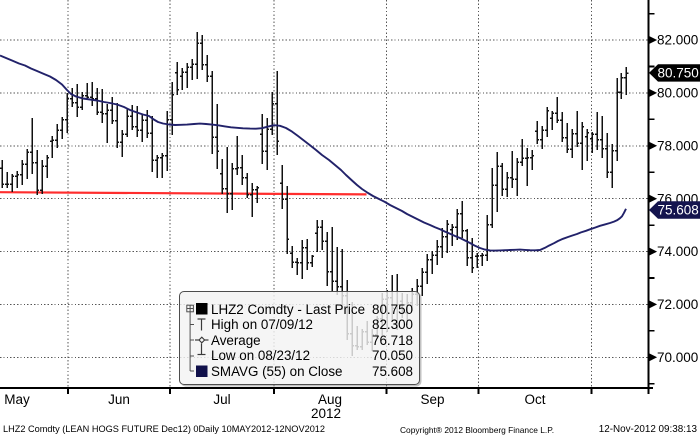 The height and width of the screenshot is (442, 700). What do you see at coordinates (677, 145) in the screenshot?
I see `svg-text: 78.000` at bounding box center [677, 145].